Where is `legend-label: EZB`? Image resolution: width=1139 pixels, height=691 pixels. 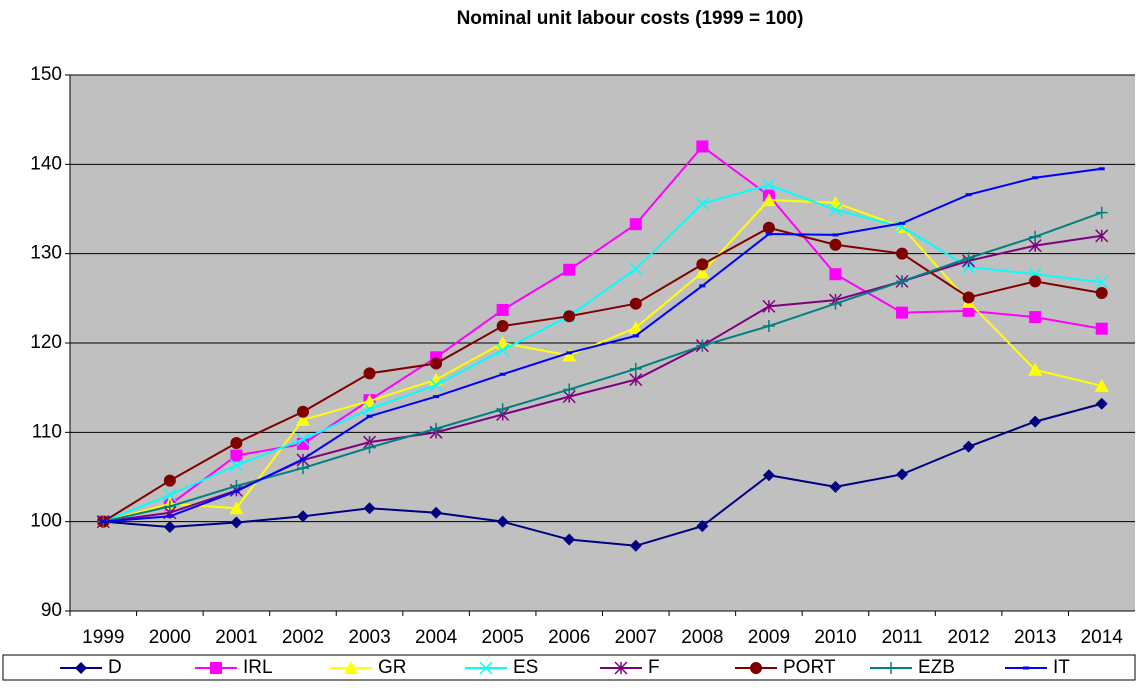
legend-label: EZB is located at coordinates (936, 667).